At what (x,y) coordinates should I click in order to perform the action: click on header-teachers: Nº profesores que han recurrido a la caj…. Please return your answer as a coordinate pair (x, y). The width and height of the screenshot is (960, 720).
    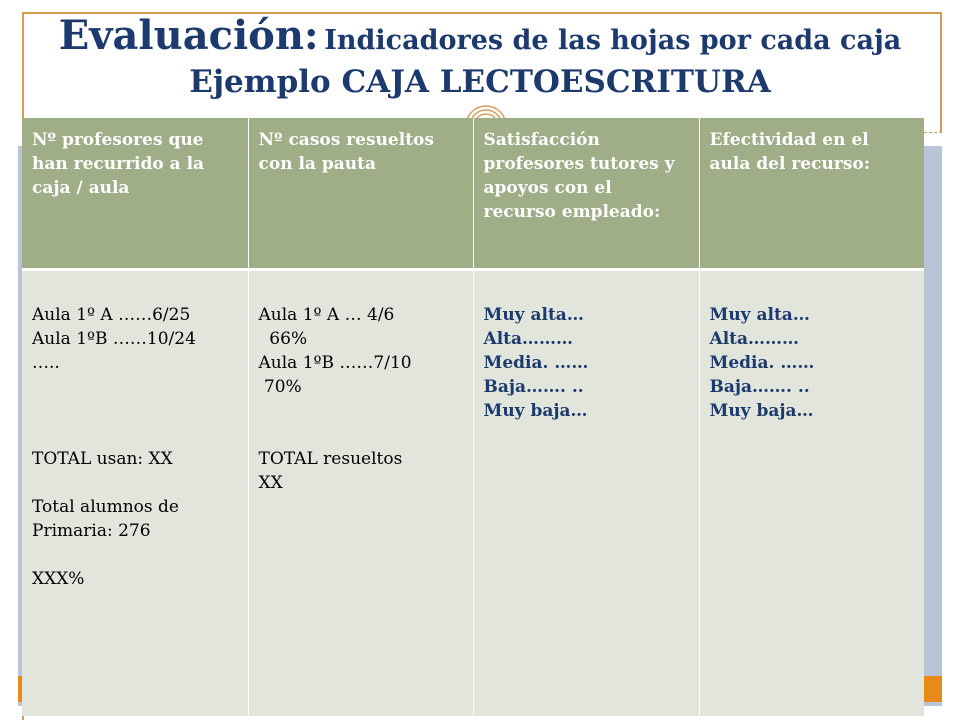
    Looking at the image, I should click on (135, 194).